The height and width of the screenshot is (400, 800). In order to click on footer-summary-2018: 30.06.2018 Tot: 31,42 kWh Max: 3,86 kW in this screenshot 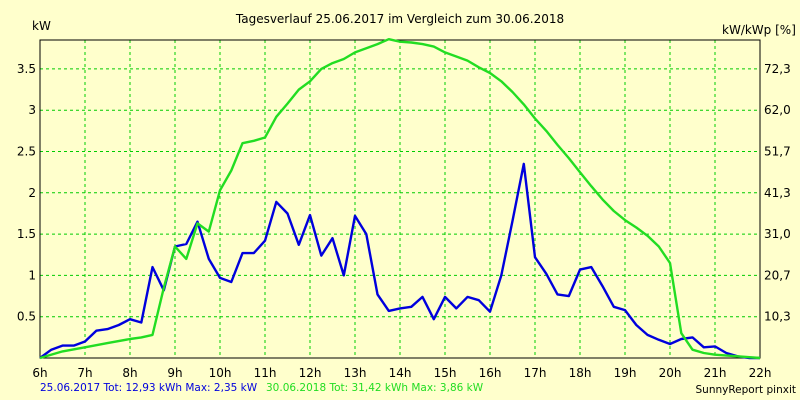, I will do `click(375, 388)`.